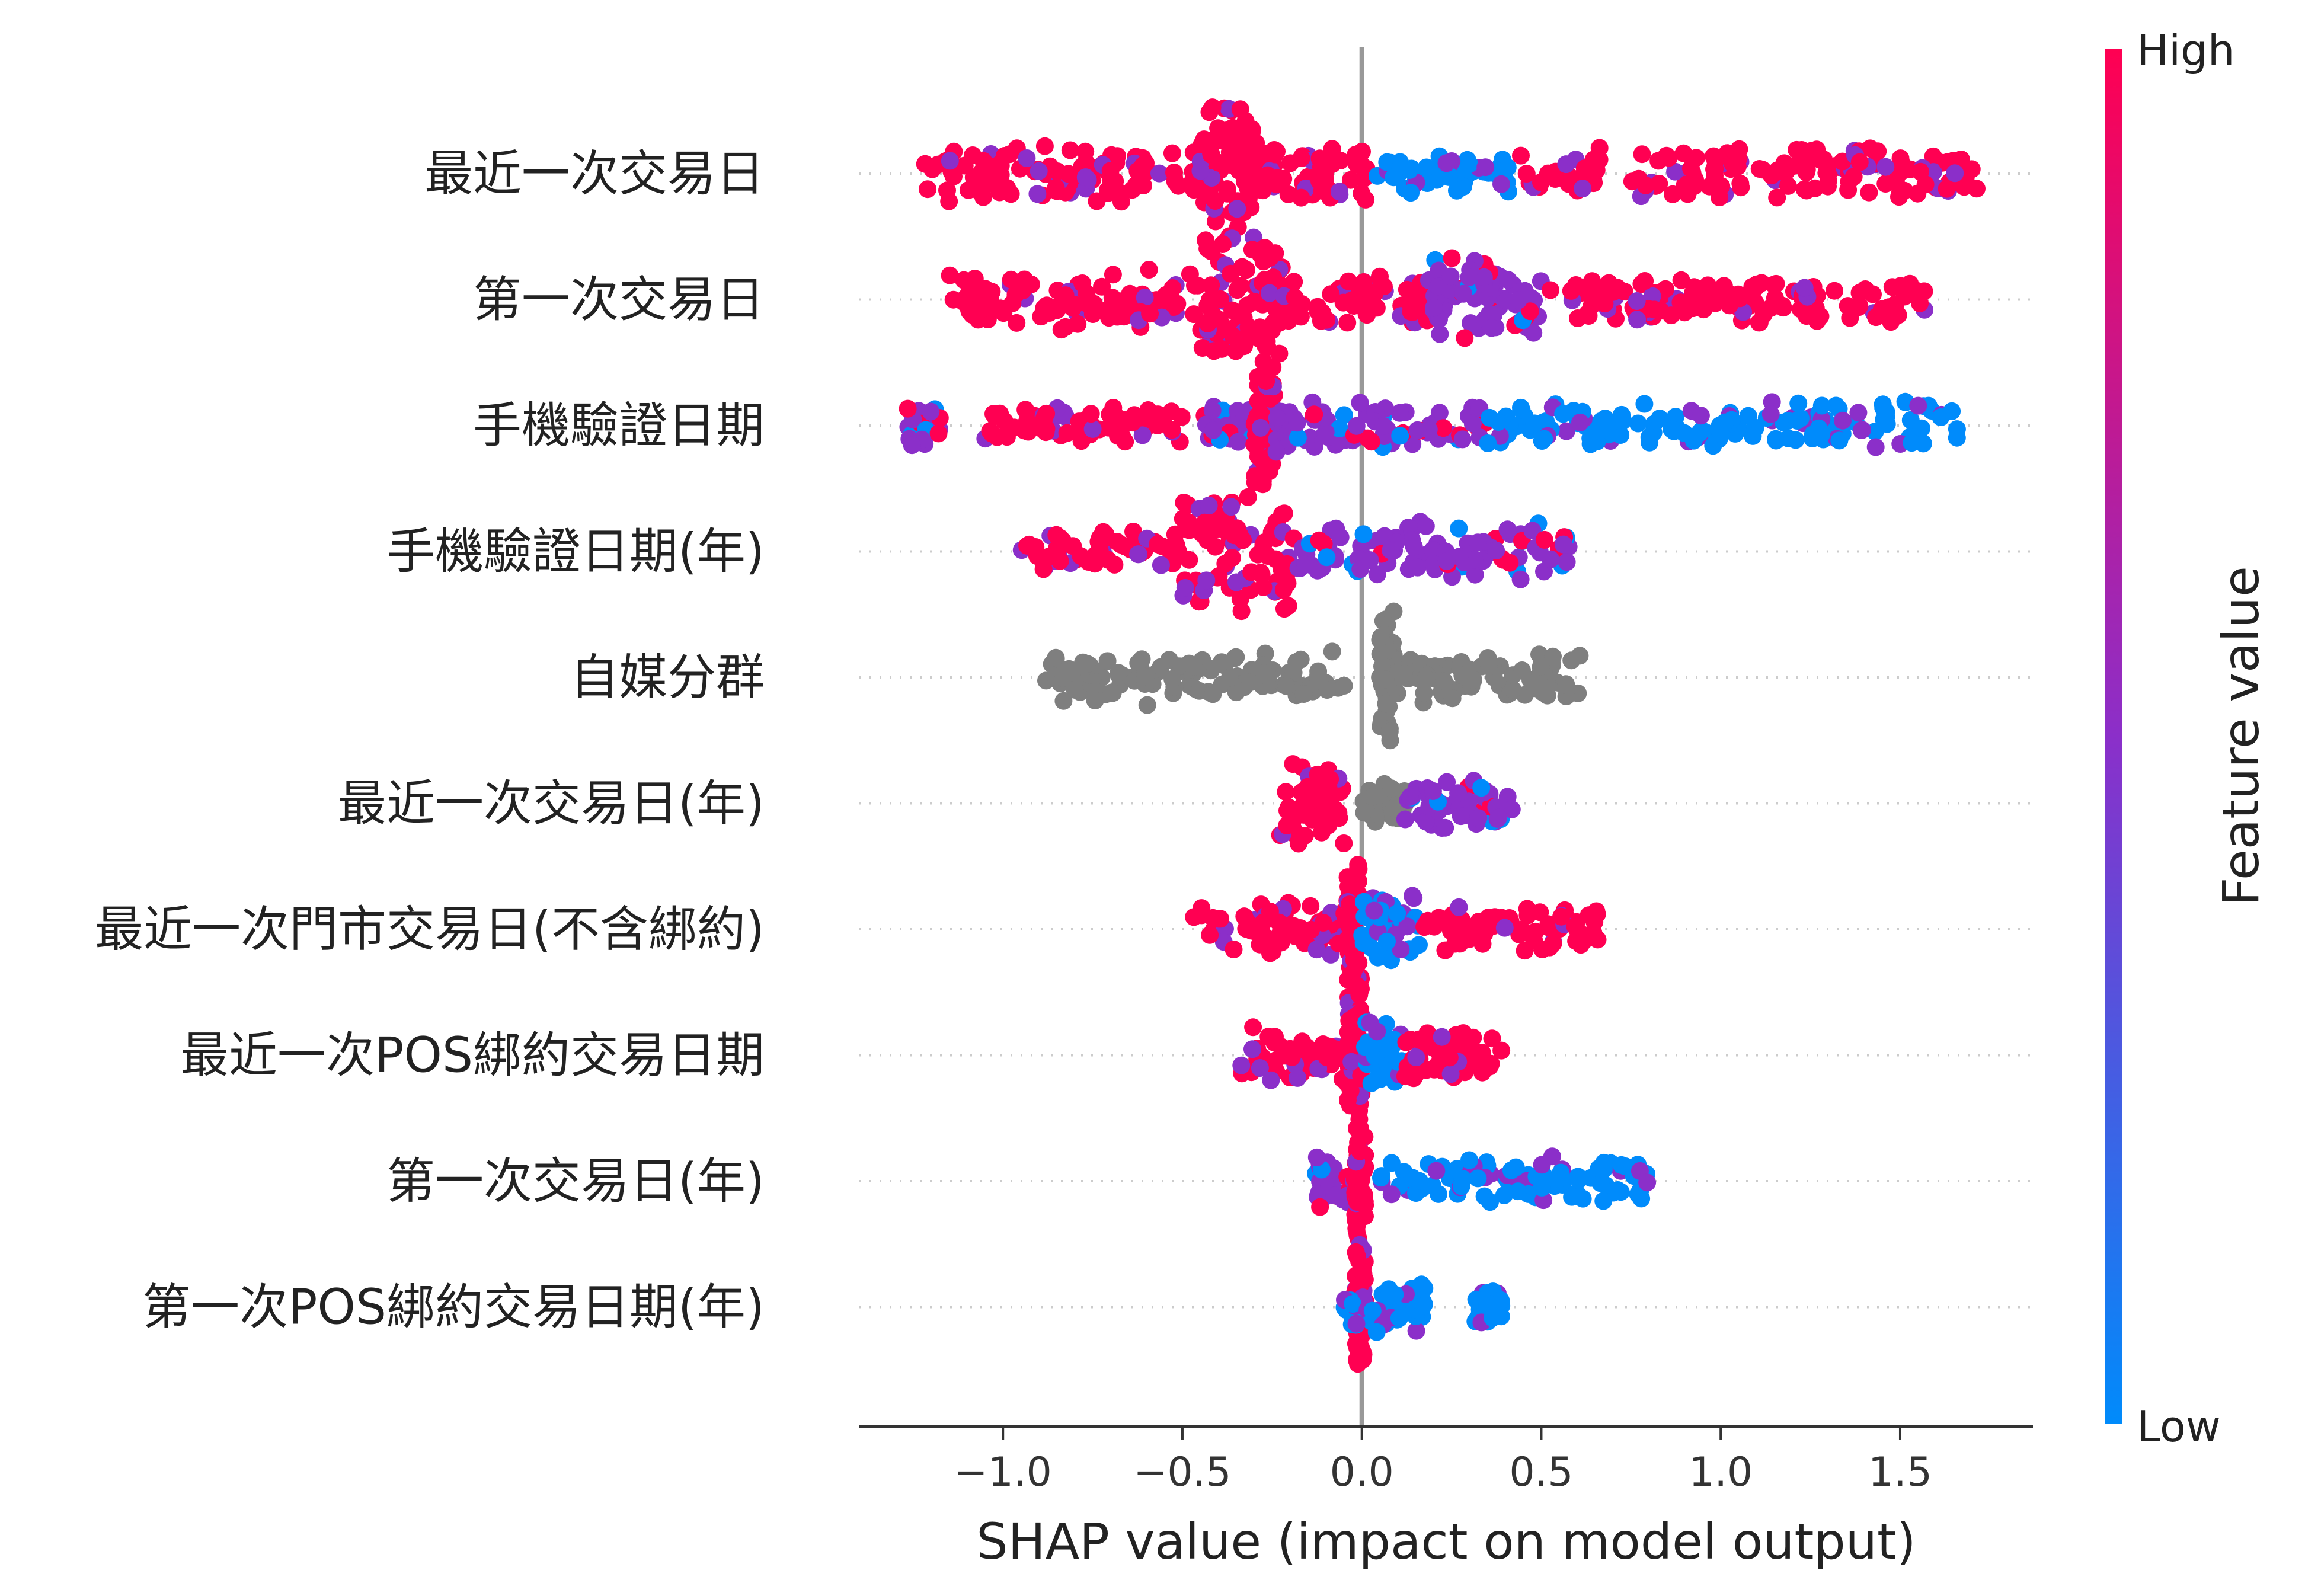 The image size is (2305, 1596). Describe the element at coordinates (1182, 1472) in the screenshot. I see `x-tick-label: −0.5` at that location.